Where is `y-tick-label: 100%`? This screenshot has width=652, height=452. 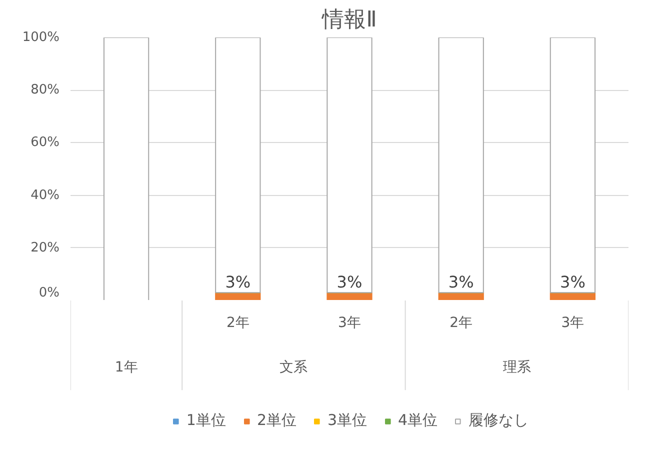 y-tick-label: 100% is located at coordinates (41, 37).